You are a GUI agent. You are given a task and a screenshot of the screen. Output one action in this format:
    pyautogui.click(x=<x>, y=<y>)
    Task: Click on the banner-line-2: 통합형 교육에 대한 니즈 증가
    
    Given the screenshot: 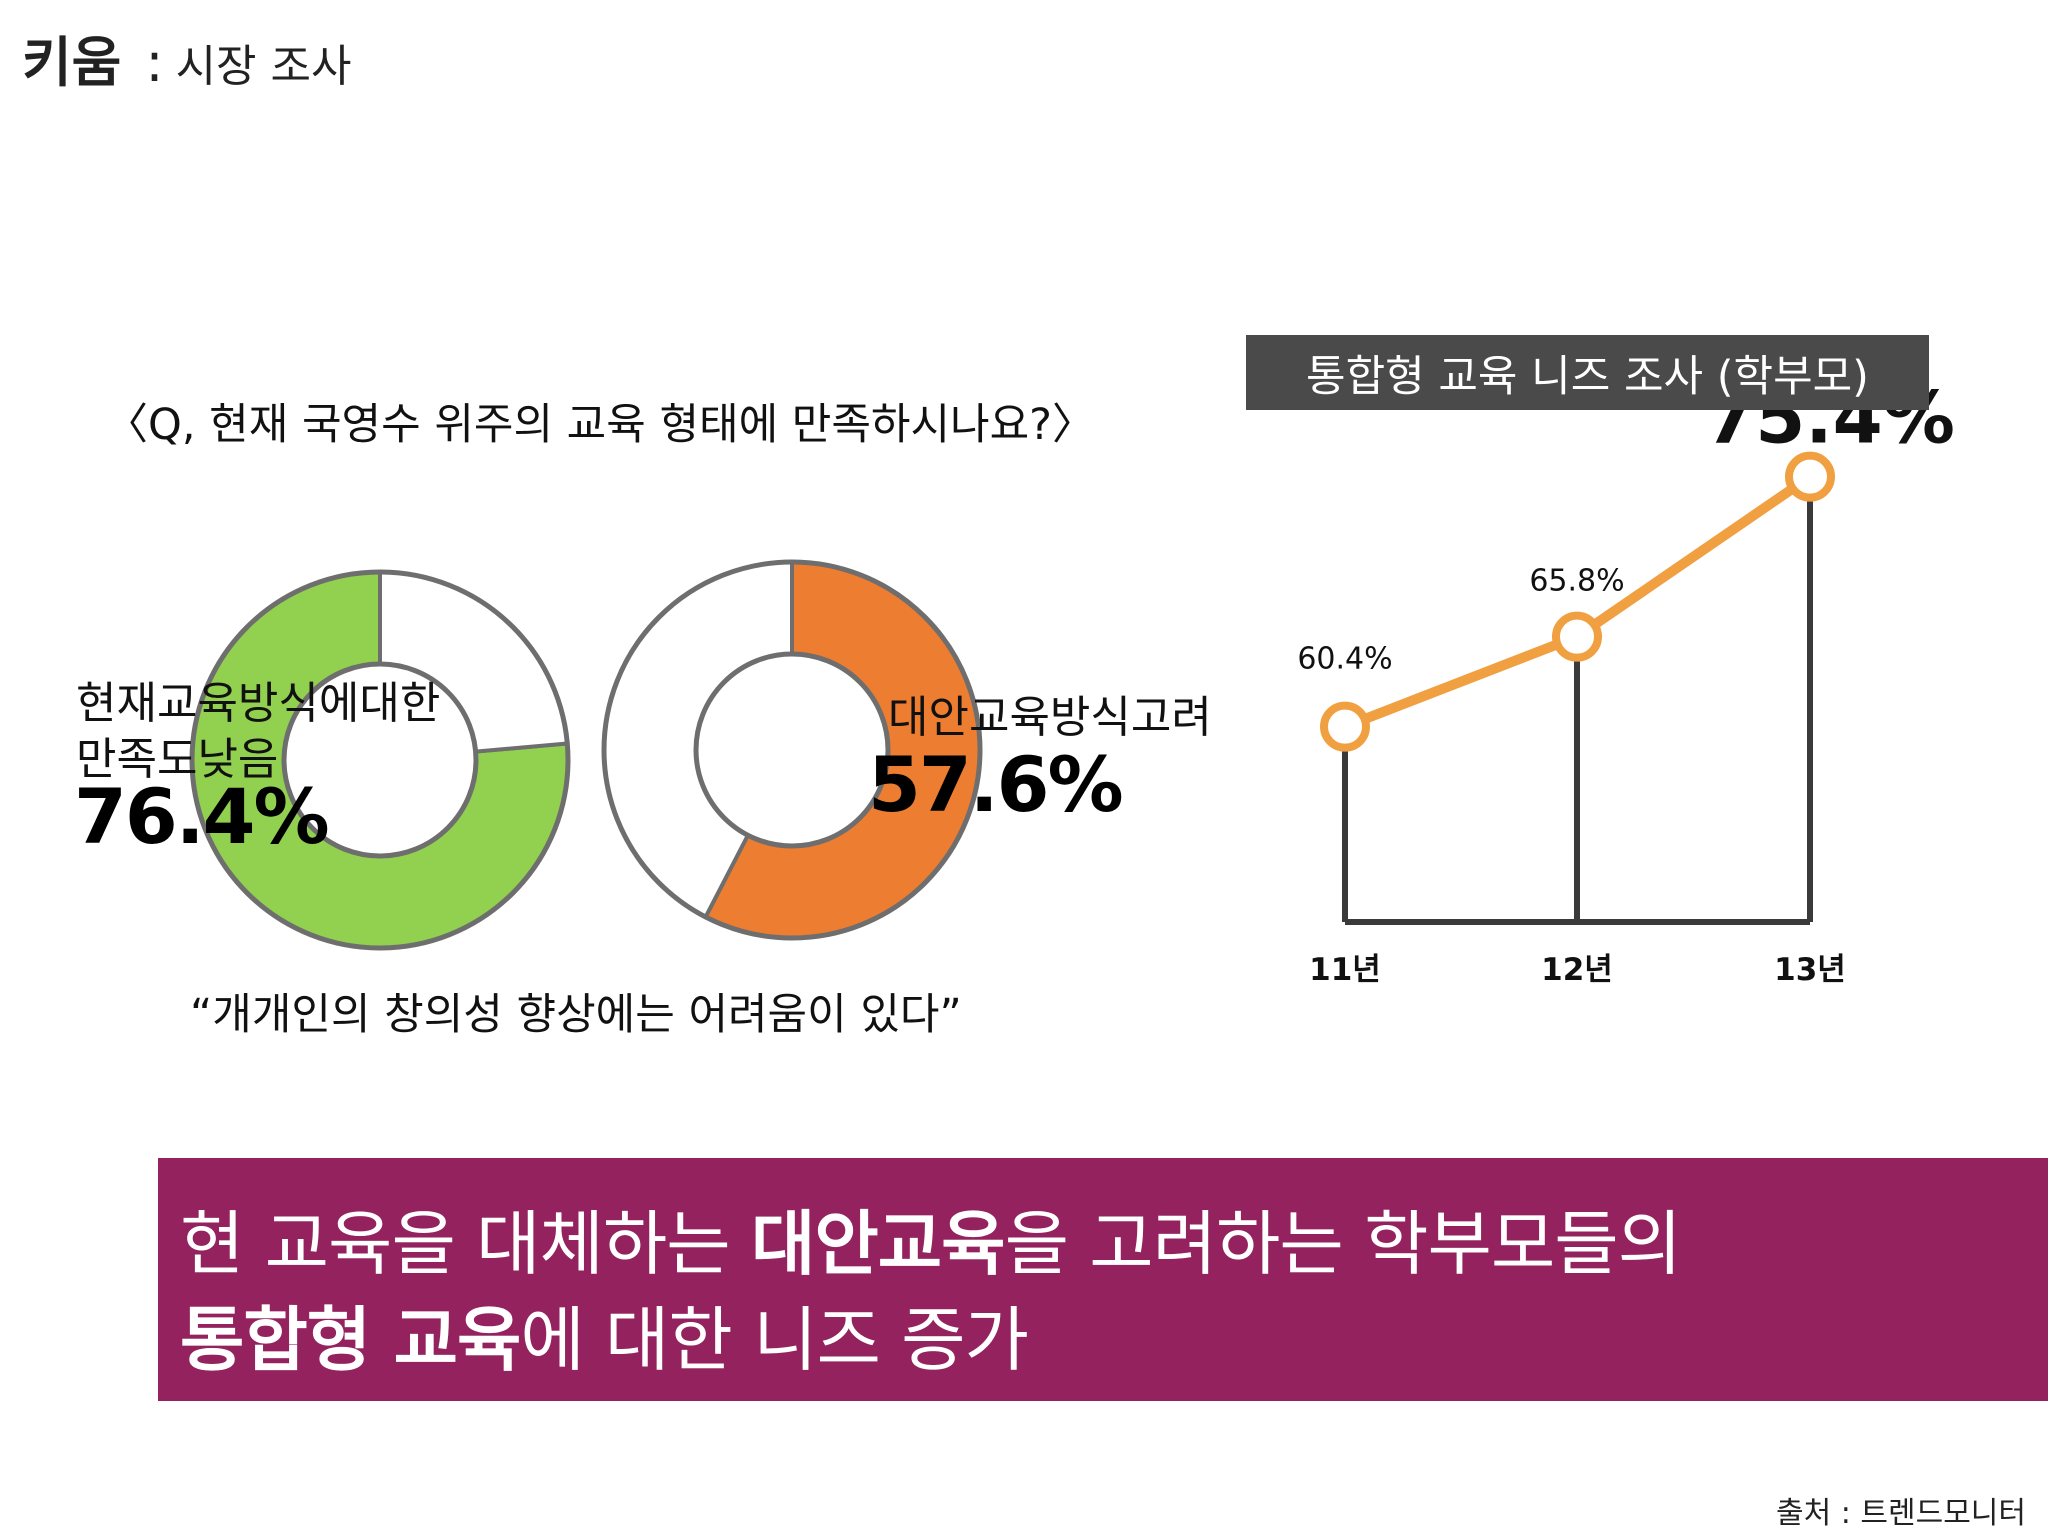 What is the action you would take?
    pyautogui.click(x=604, y=1334)
    